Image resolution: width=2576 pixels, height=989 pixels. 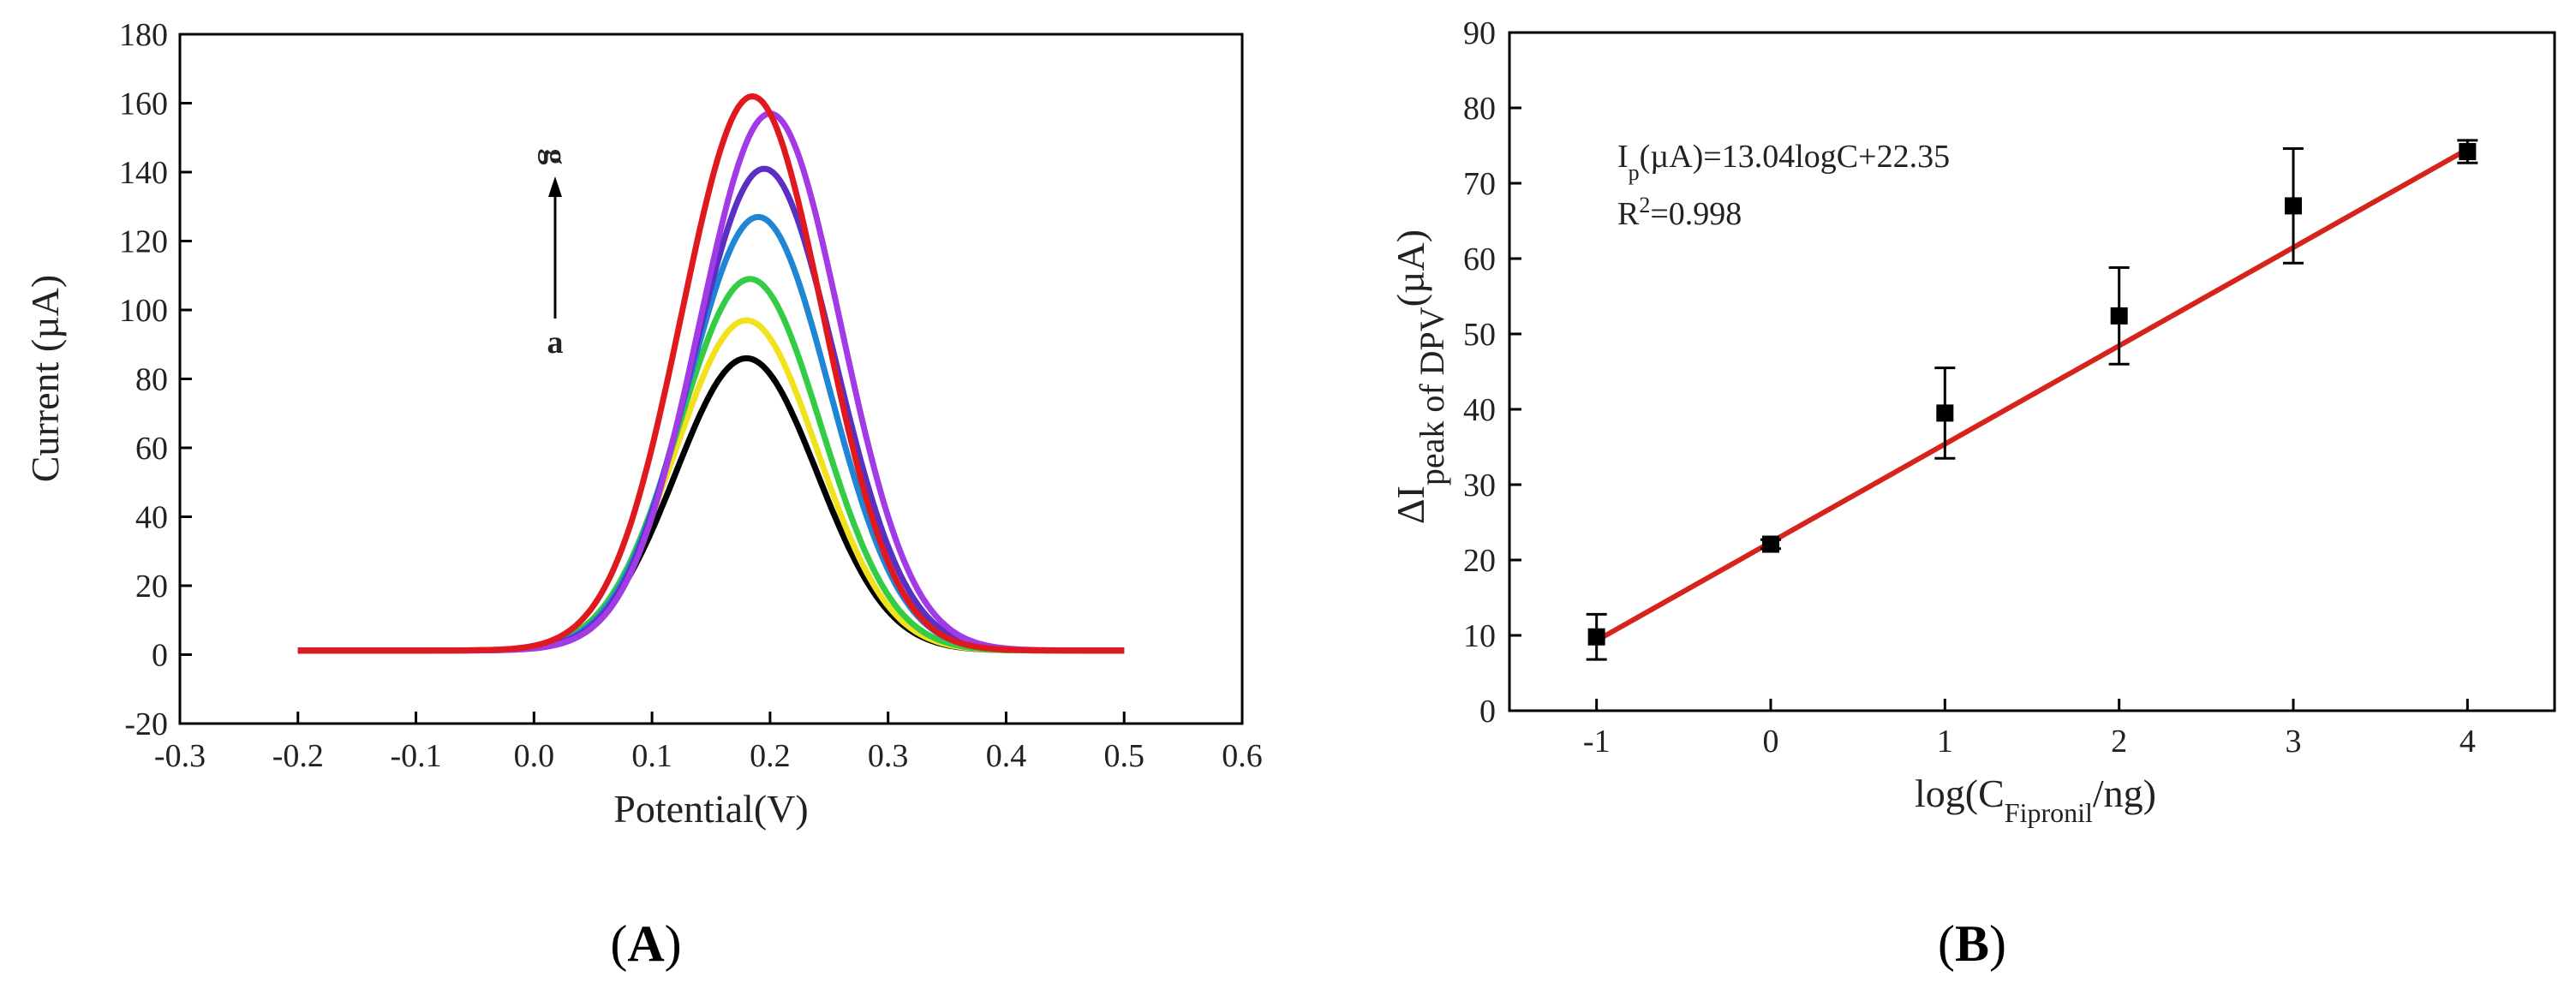 I want to click on x-tick-label: 0.2, so click(x=771, y=756).